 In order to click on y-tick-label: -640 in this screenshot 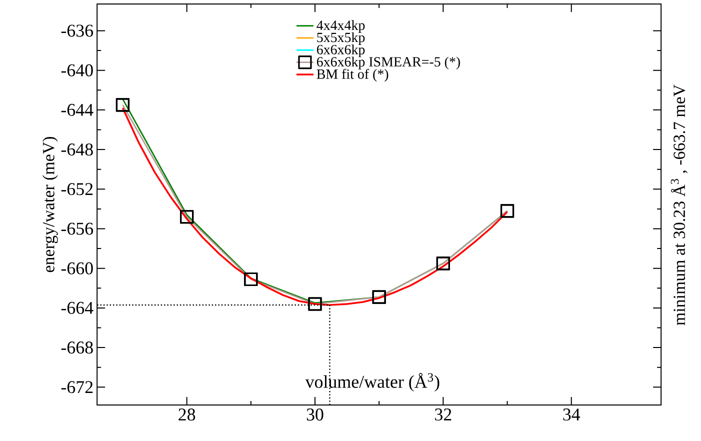, I will do `click(77, 70)`.